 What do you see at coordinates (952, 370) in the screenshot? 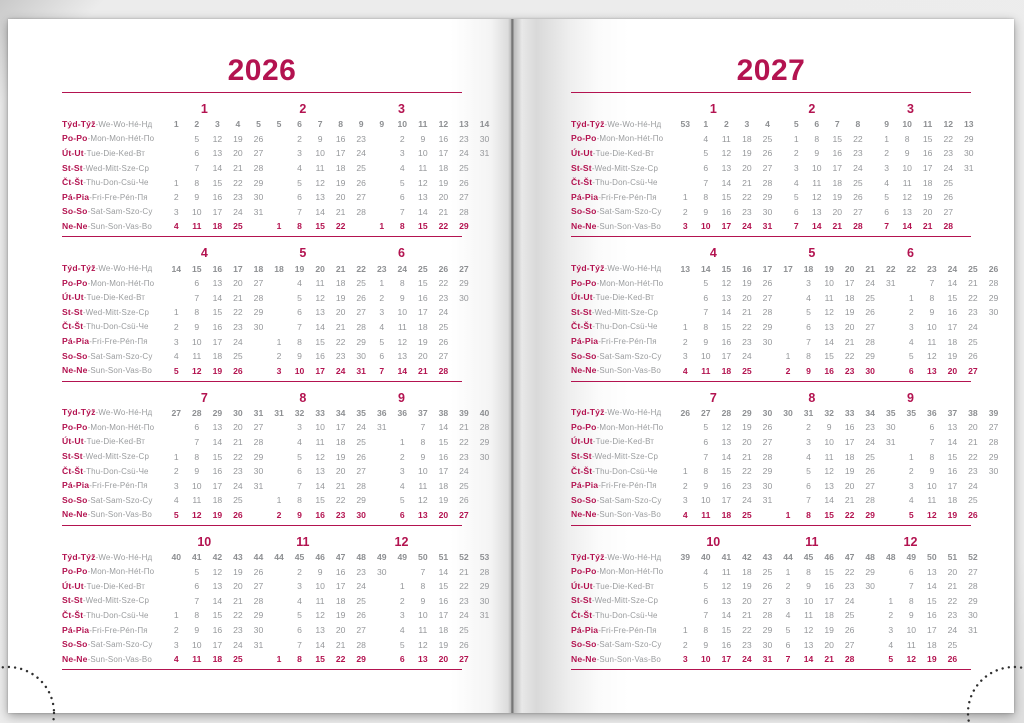
I see `date-cell: 20` at bounding box center [952, 370].